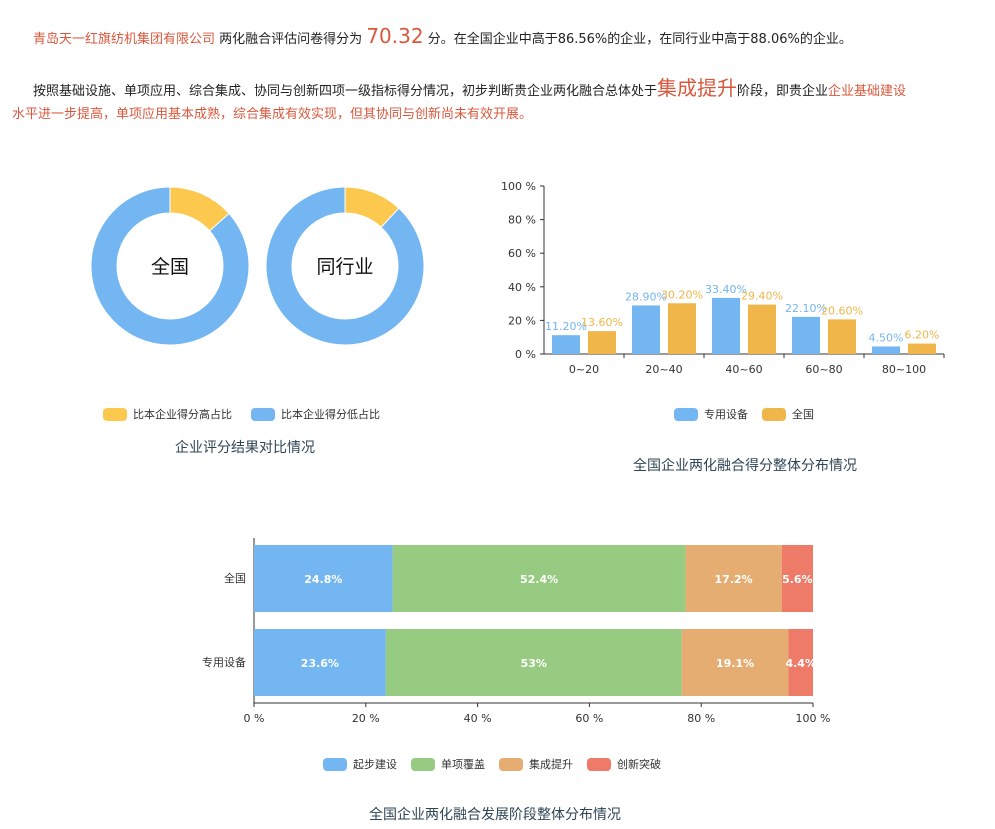  I want to click on summary-text: 分。在全国企业中高于86.56%的企业，在同行业中高于88.06%的企业。, so click(639, 39).